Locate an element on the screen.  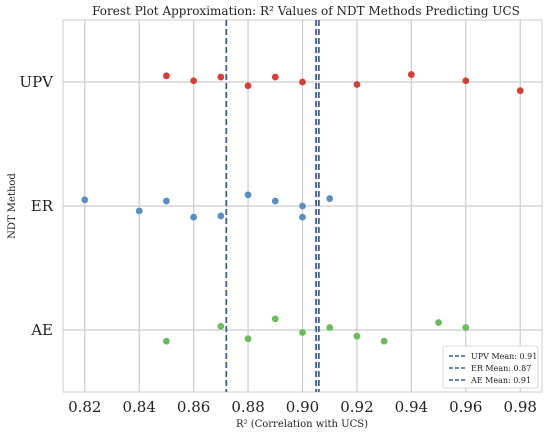
x-tick-label: 0.88 is located at coordinates (247, 407).